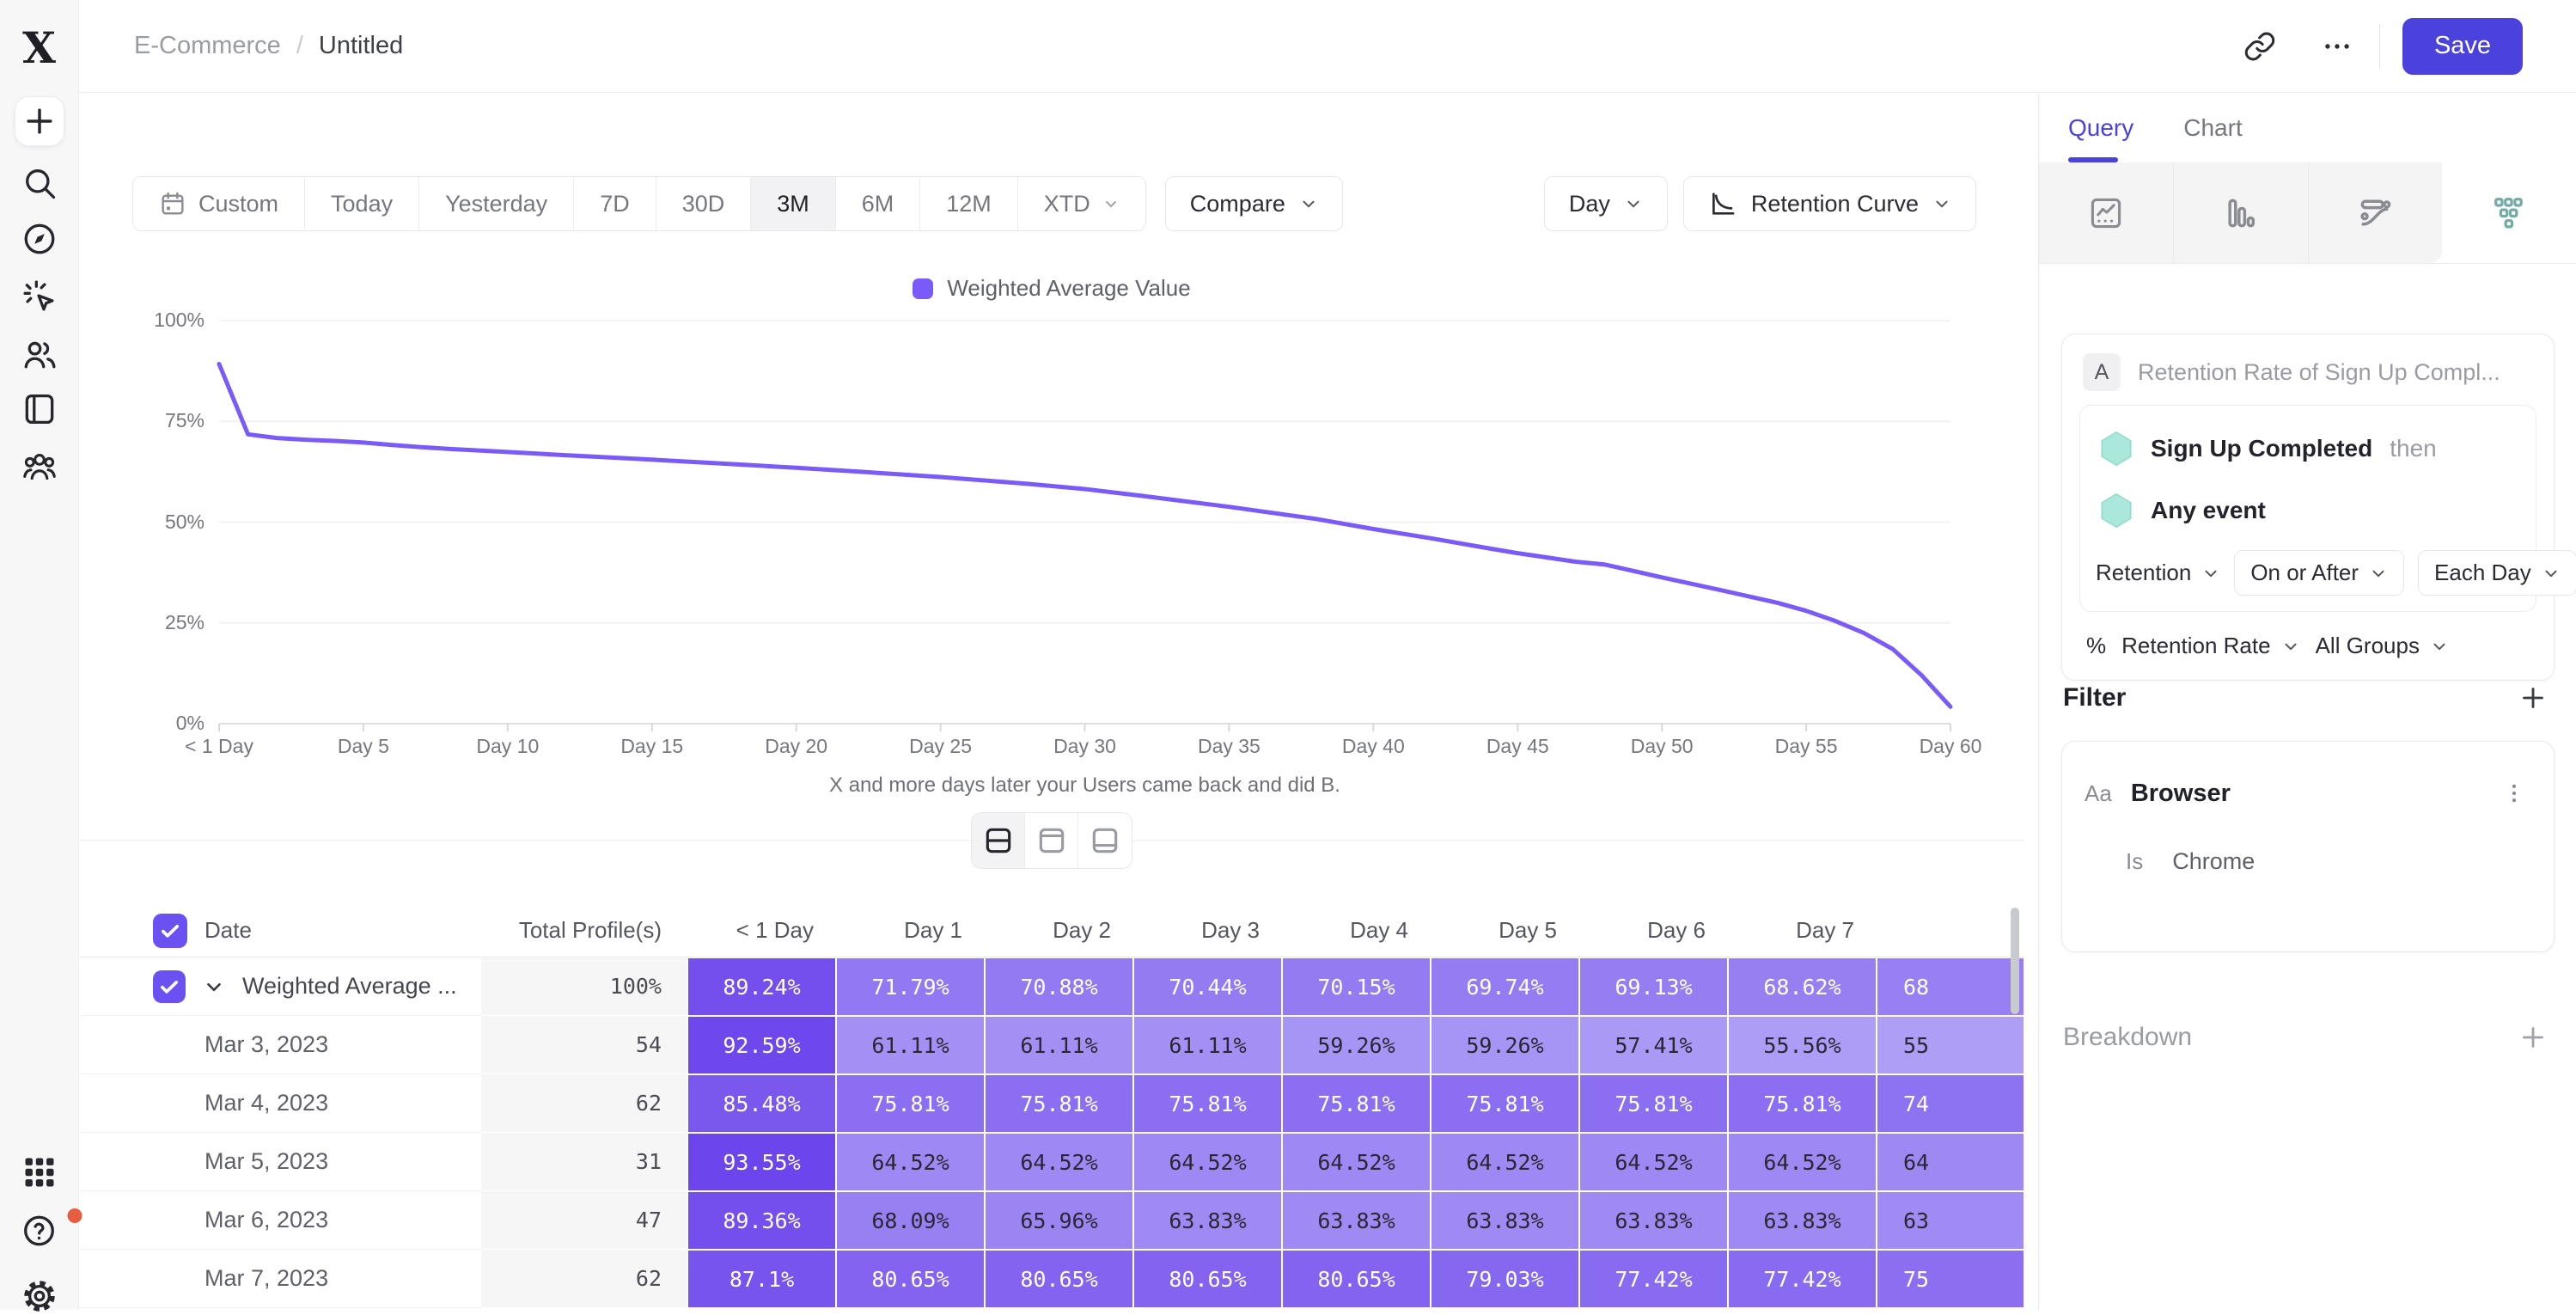 The width and height of the screenshot is (2576, 1315). Describe the element at coordinates (214, 987) in the screenshot. I see `expand-chevron-icon` at that location.